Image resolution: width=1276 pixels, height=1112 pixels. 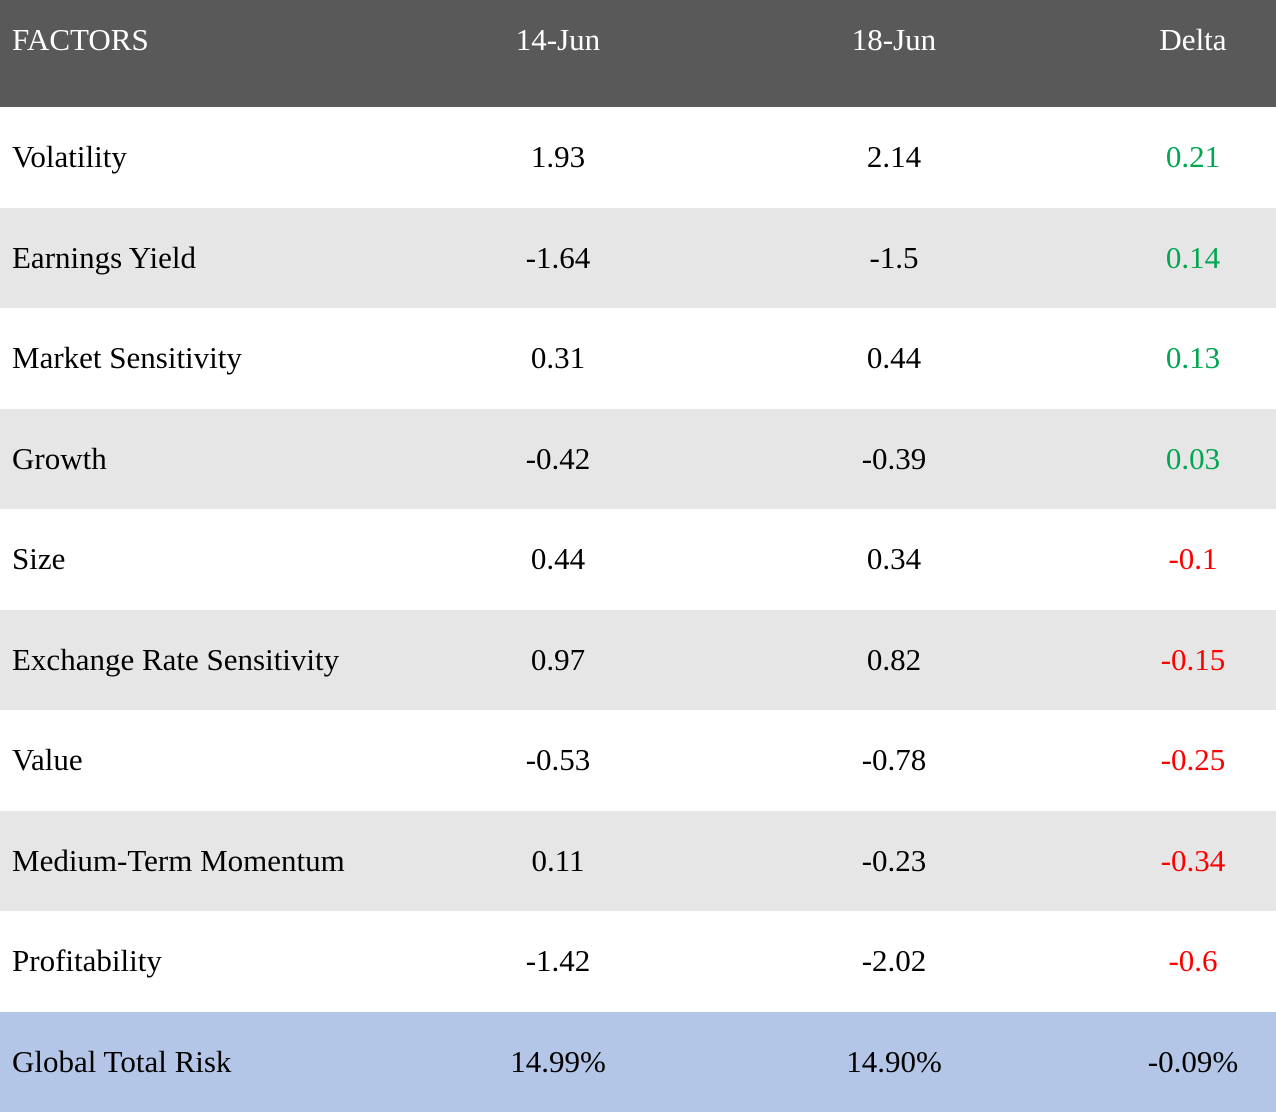 I want to click on table-row: Growth -0.42 -0.39 0.03, so click(x=638, y=458).